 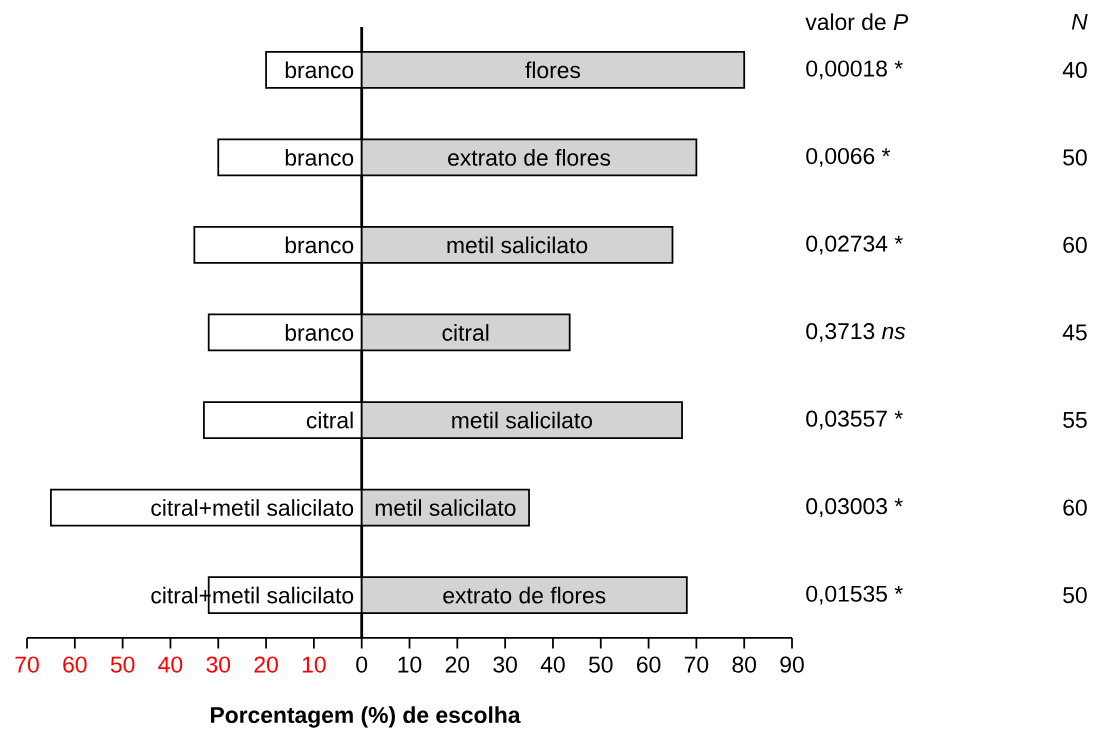 I want to click on text: 0,02734 *, so click(x=854, y=245).